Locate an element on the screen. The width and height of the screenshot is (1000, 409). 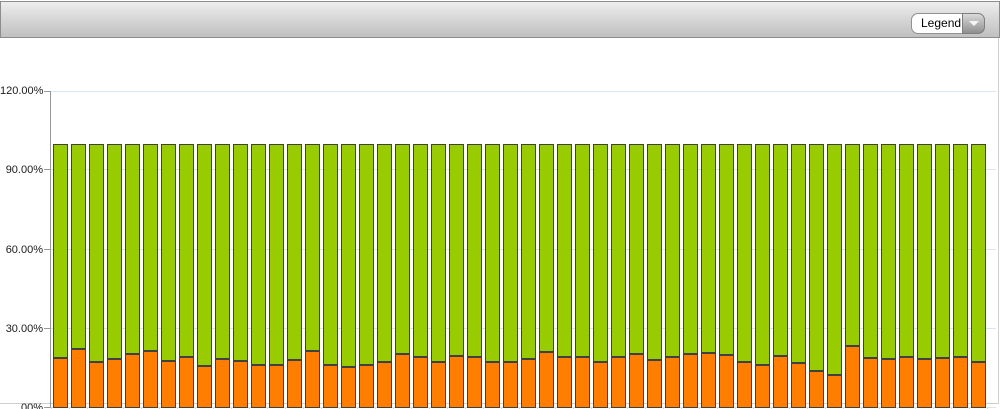
legend-dropdown: Legend is located at coordinates (948, 23).